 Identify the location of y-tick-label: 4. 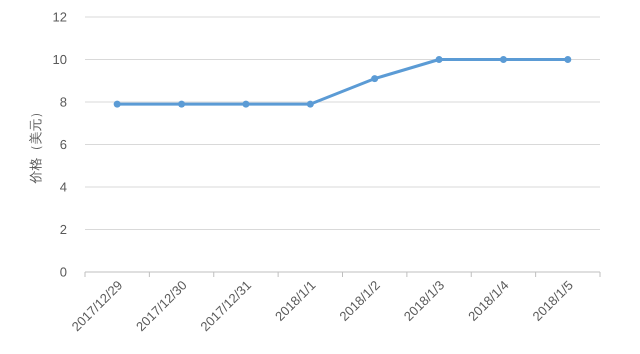
(63, 187).